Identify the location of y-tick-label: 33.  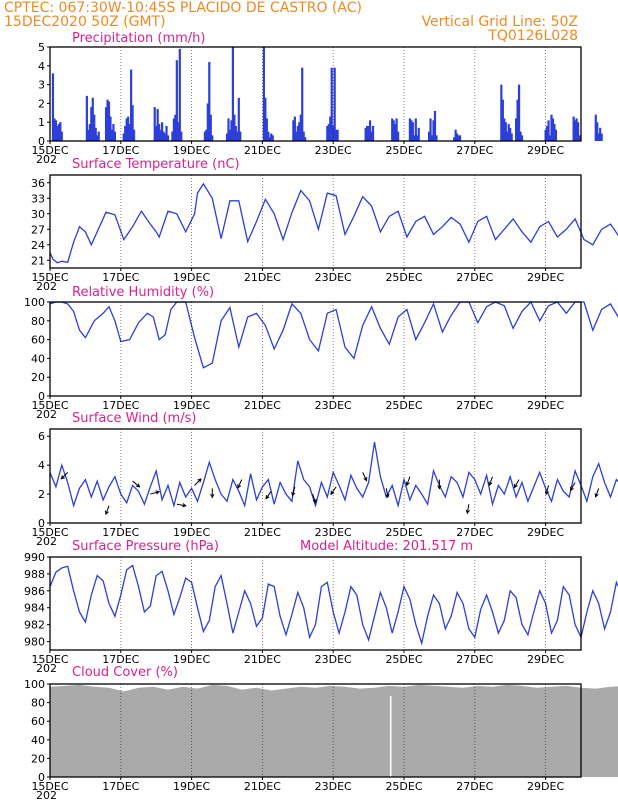
(38, 198).